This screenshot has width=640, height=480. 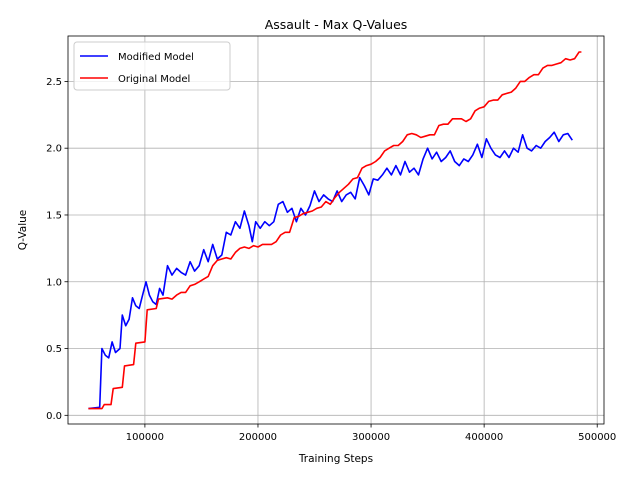 I want to click on legend-label-original-model: Original Model, so click(x=154, y=79).